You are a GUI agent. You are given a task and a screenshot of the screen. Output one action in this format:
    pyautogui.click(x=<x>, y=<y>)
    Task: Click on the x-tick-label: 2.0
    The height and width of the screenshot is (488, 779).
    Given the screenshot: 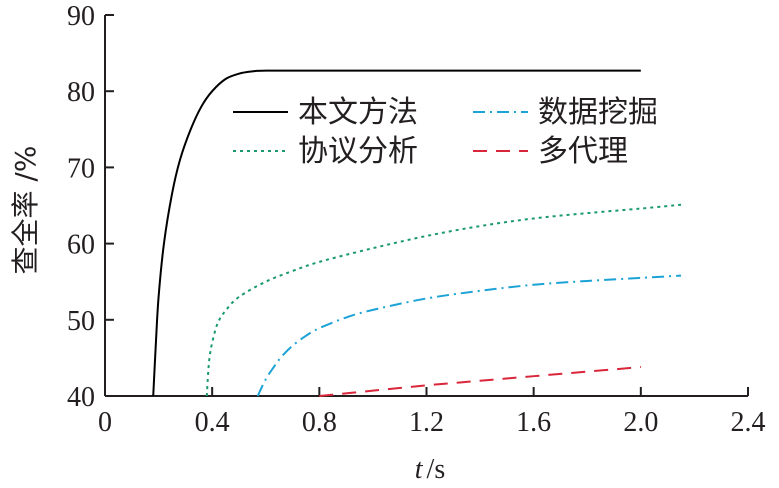 What is the action you would take?
    pyautogui.click(x=640, y=422)
    